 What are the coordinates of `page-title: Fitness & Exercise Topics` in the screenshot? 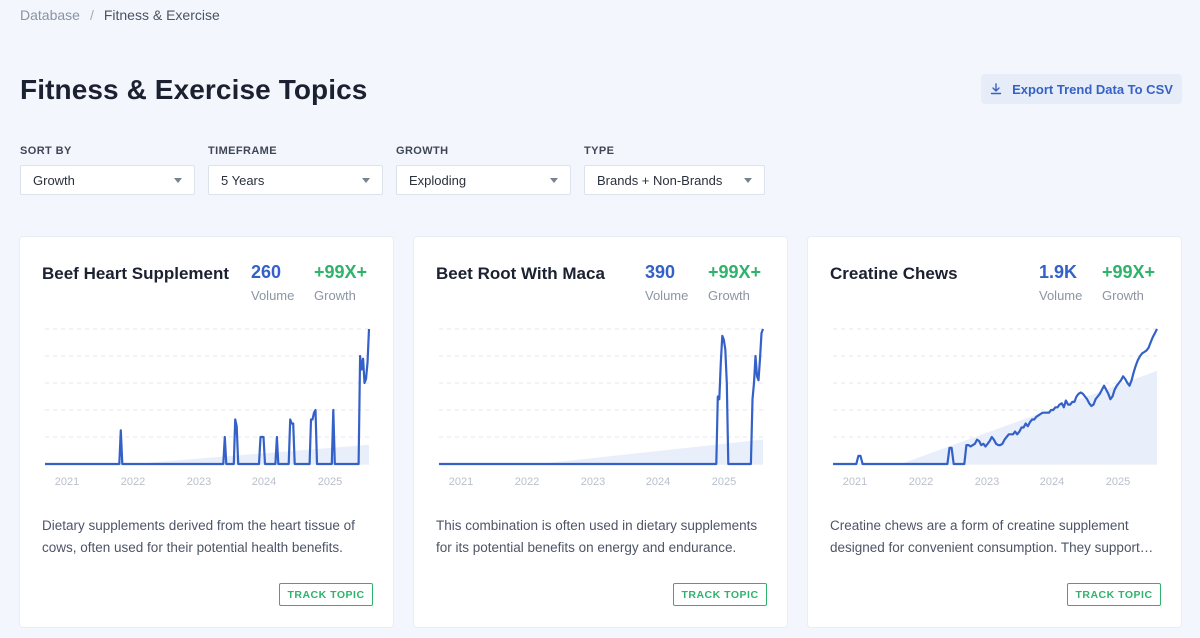 It's located at (194, 89).